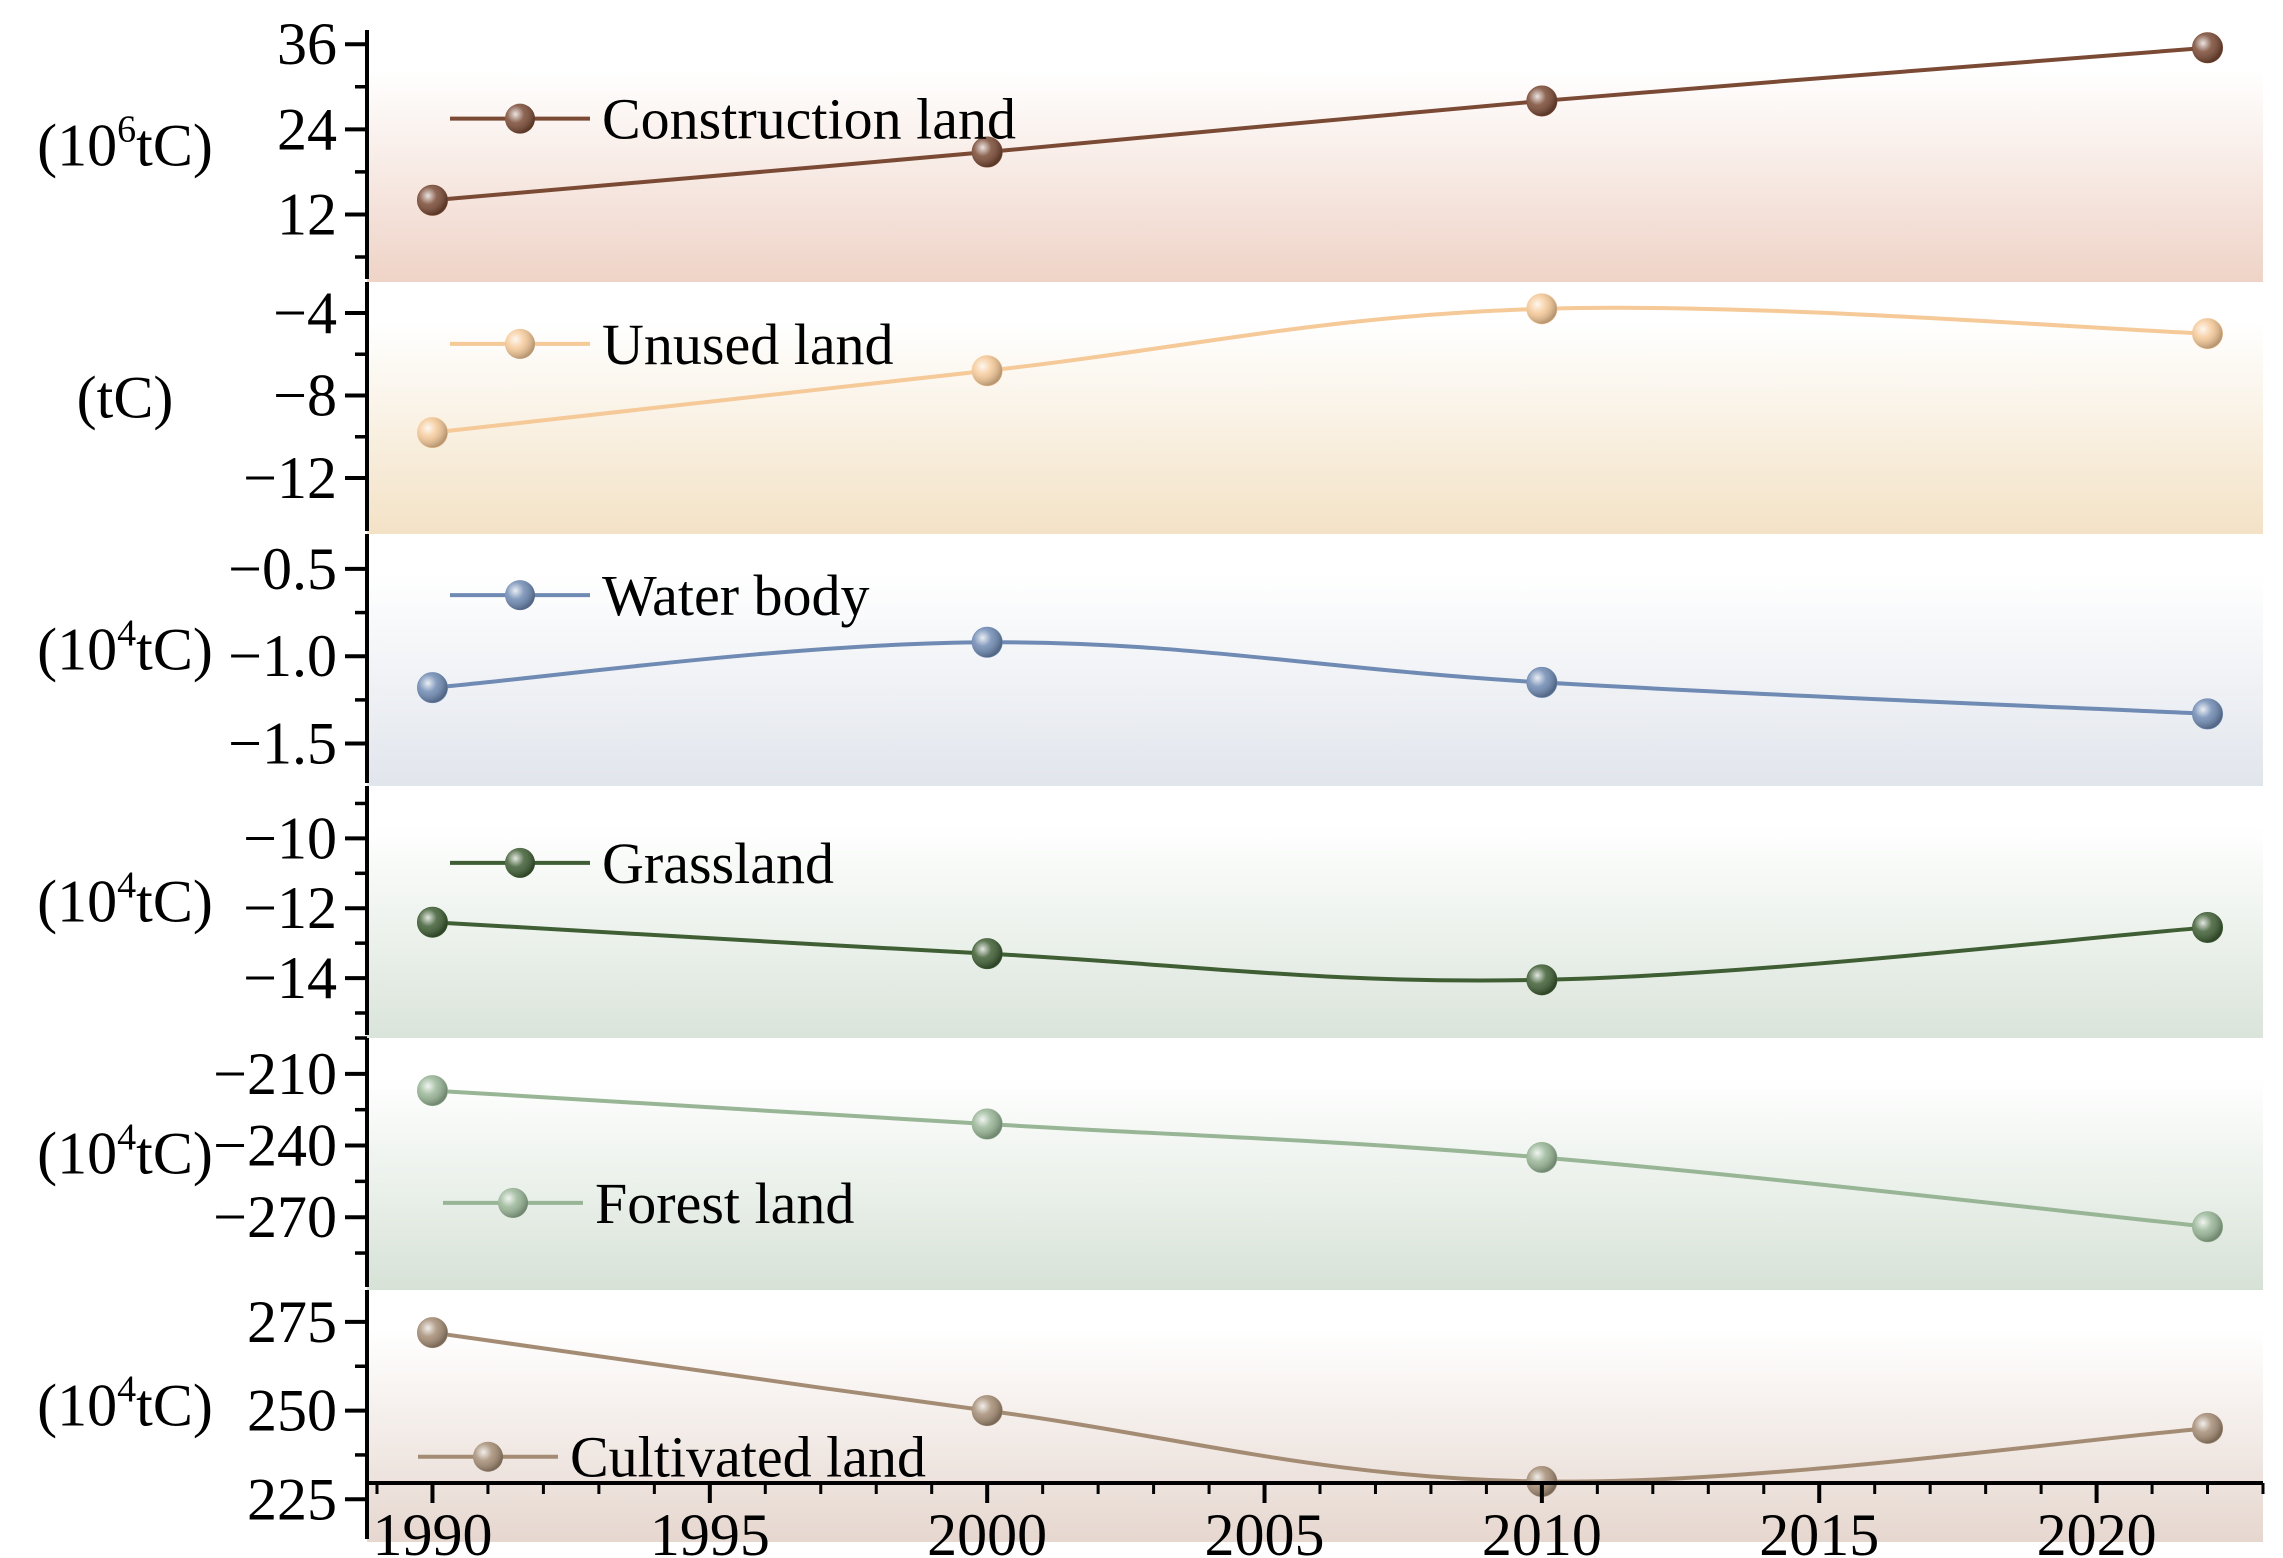 The height and width of the screenshot is (1558, 2283). What do you see at coordinates (292, 1499) in the screenshot?
I see `y-tick-label: 225` at bounding box center [292, 1499].